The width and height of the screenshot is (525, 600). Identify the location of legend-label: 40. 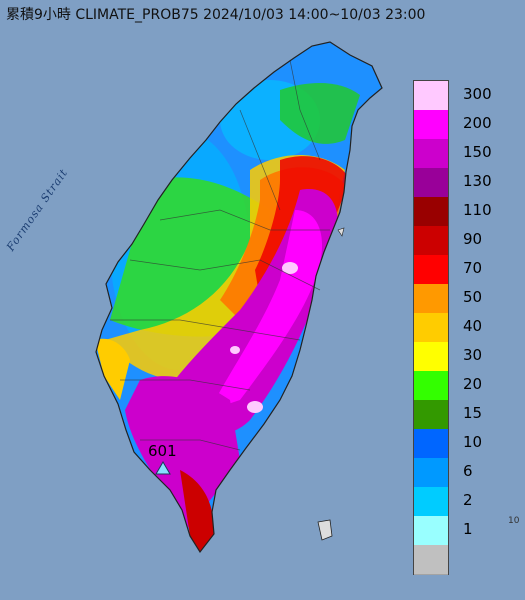
(473, 326).